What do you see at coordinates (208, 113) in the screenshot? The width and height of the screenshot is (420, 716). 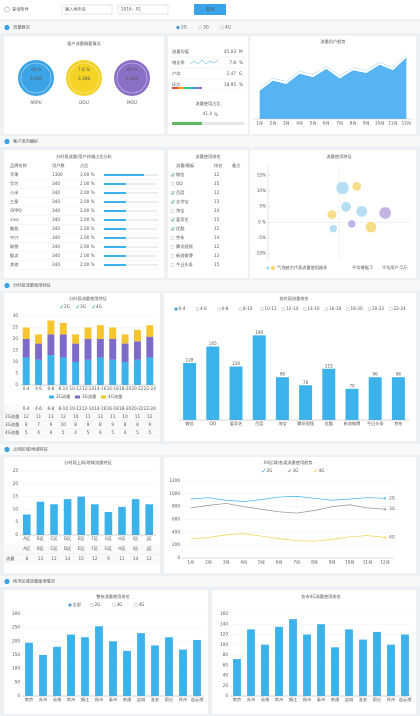 I see `footer-value: 41.4` at bounding box center [208, 113].